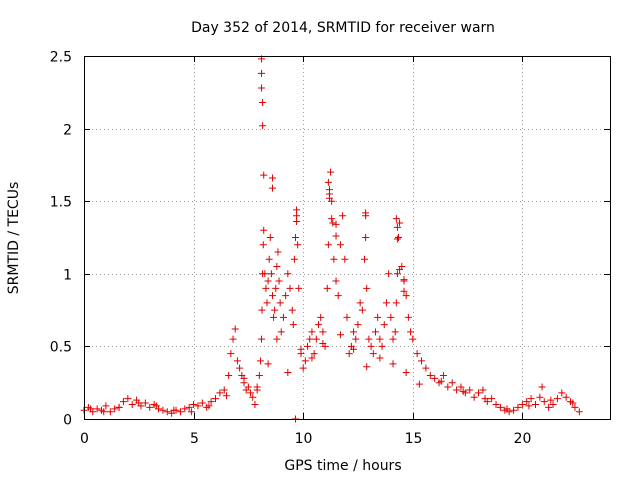  I want to click on x-tick-labels: 0 5 10 15 20, so click(305, 439).